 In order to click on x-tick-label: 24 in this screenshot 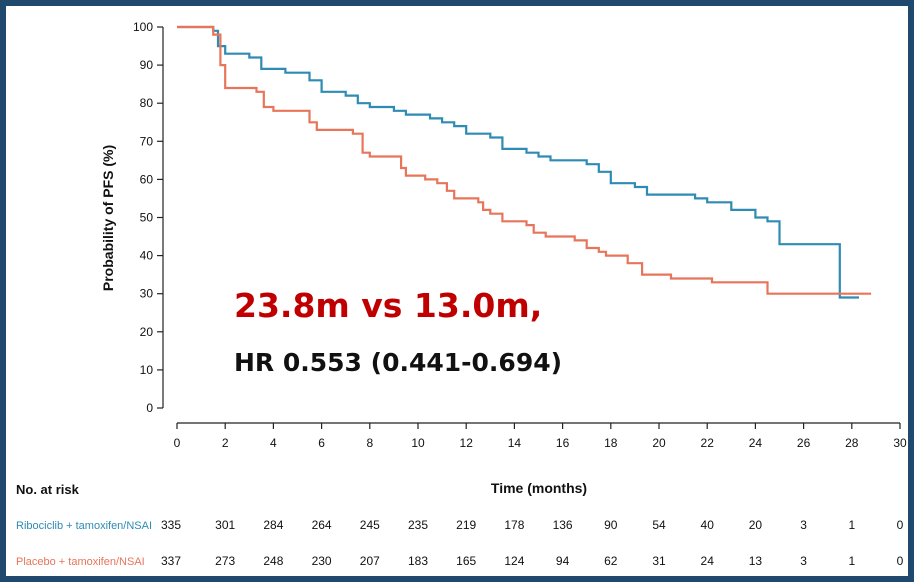, I will do `click(756, 443)`.